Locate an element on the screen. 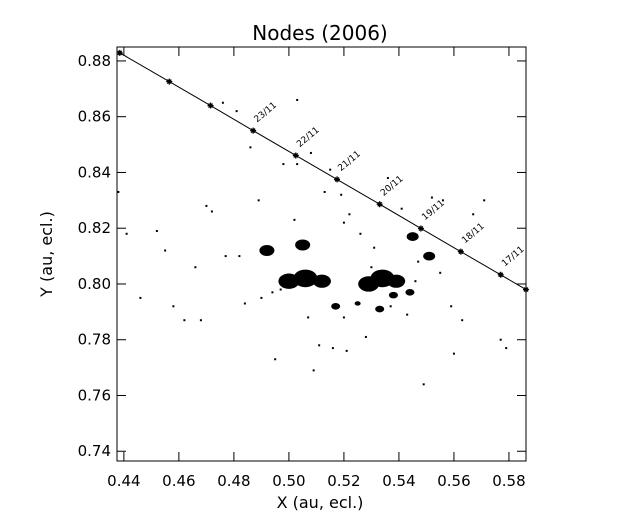  chart-title: Nodes (2006) is located at coordinates (319, 33).